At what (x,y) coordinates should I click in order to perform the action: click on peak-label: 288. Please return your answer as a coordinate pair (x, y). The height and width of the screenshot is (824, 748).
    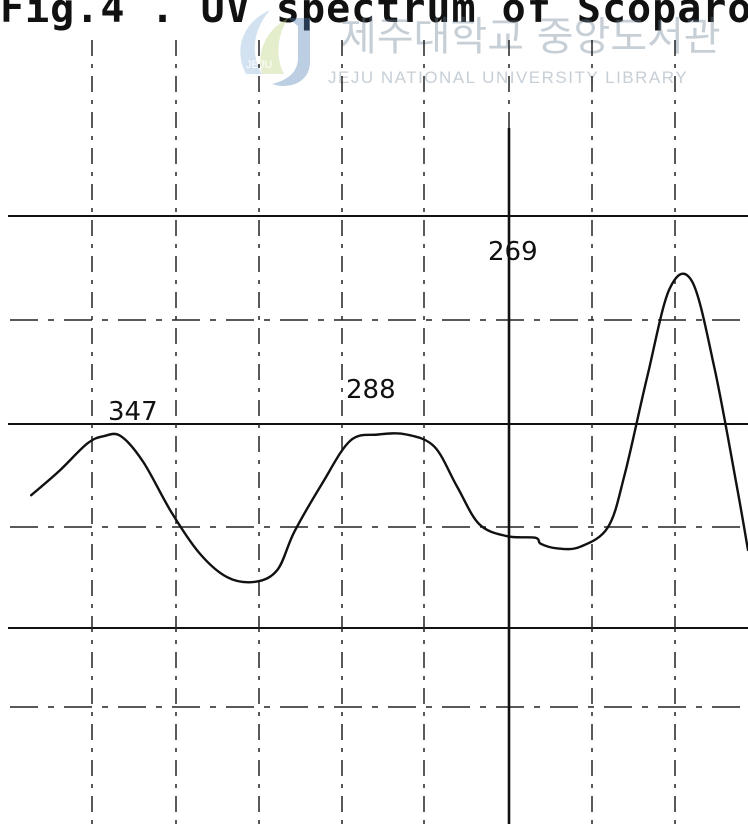
    Looking at the image, I should click on (371, 390).